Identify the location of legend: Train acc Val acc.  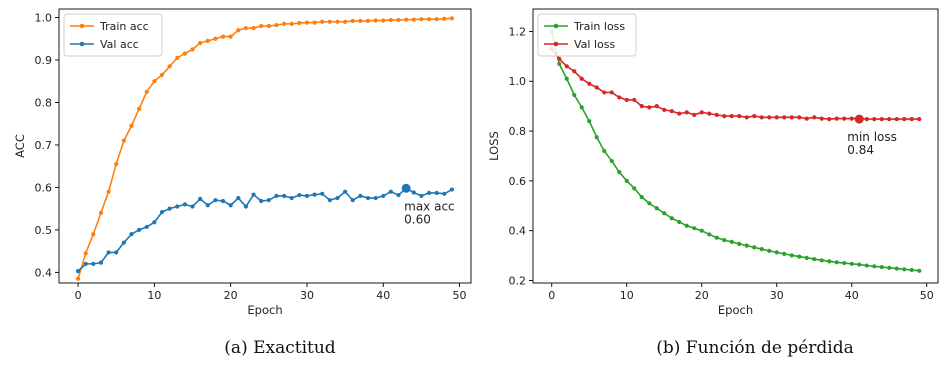
(113, 35).